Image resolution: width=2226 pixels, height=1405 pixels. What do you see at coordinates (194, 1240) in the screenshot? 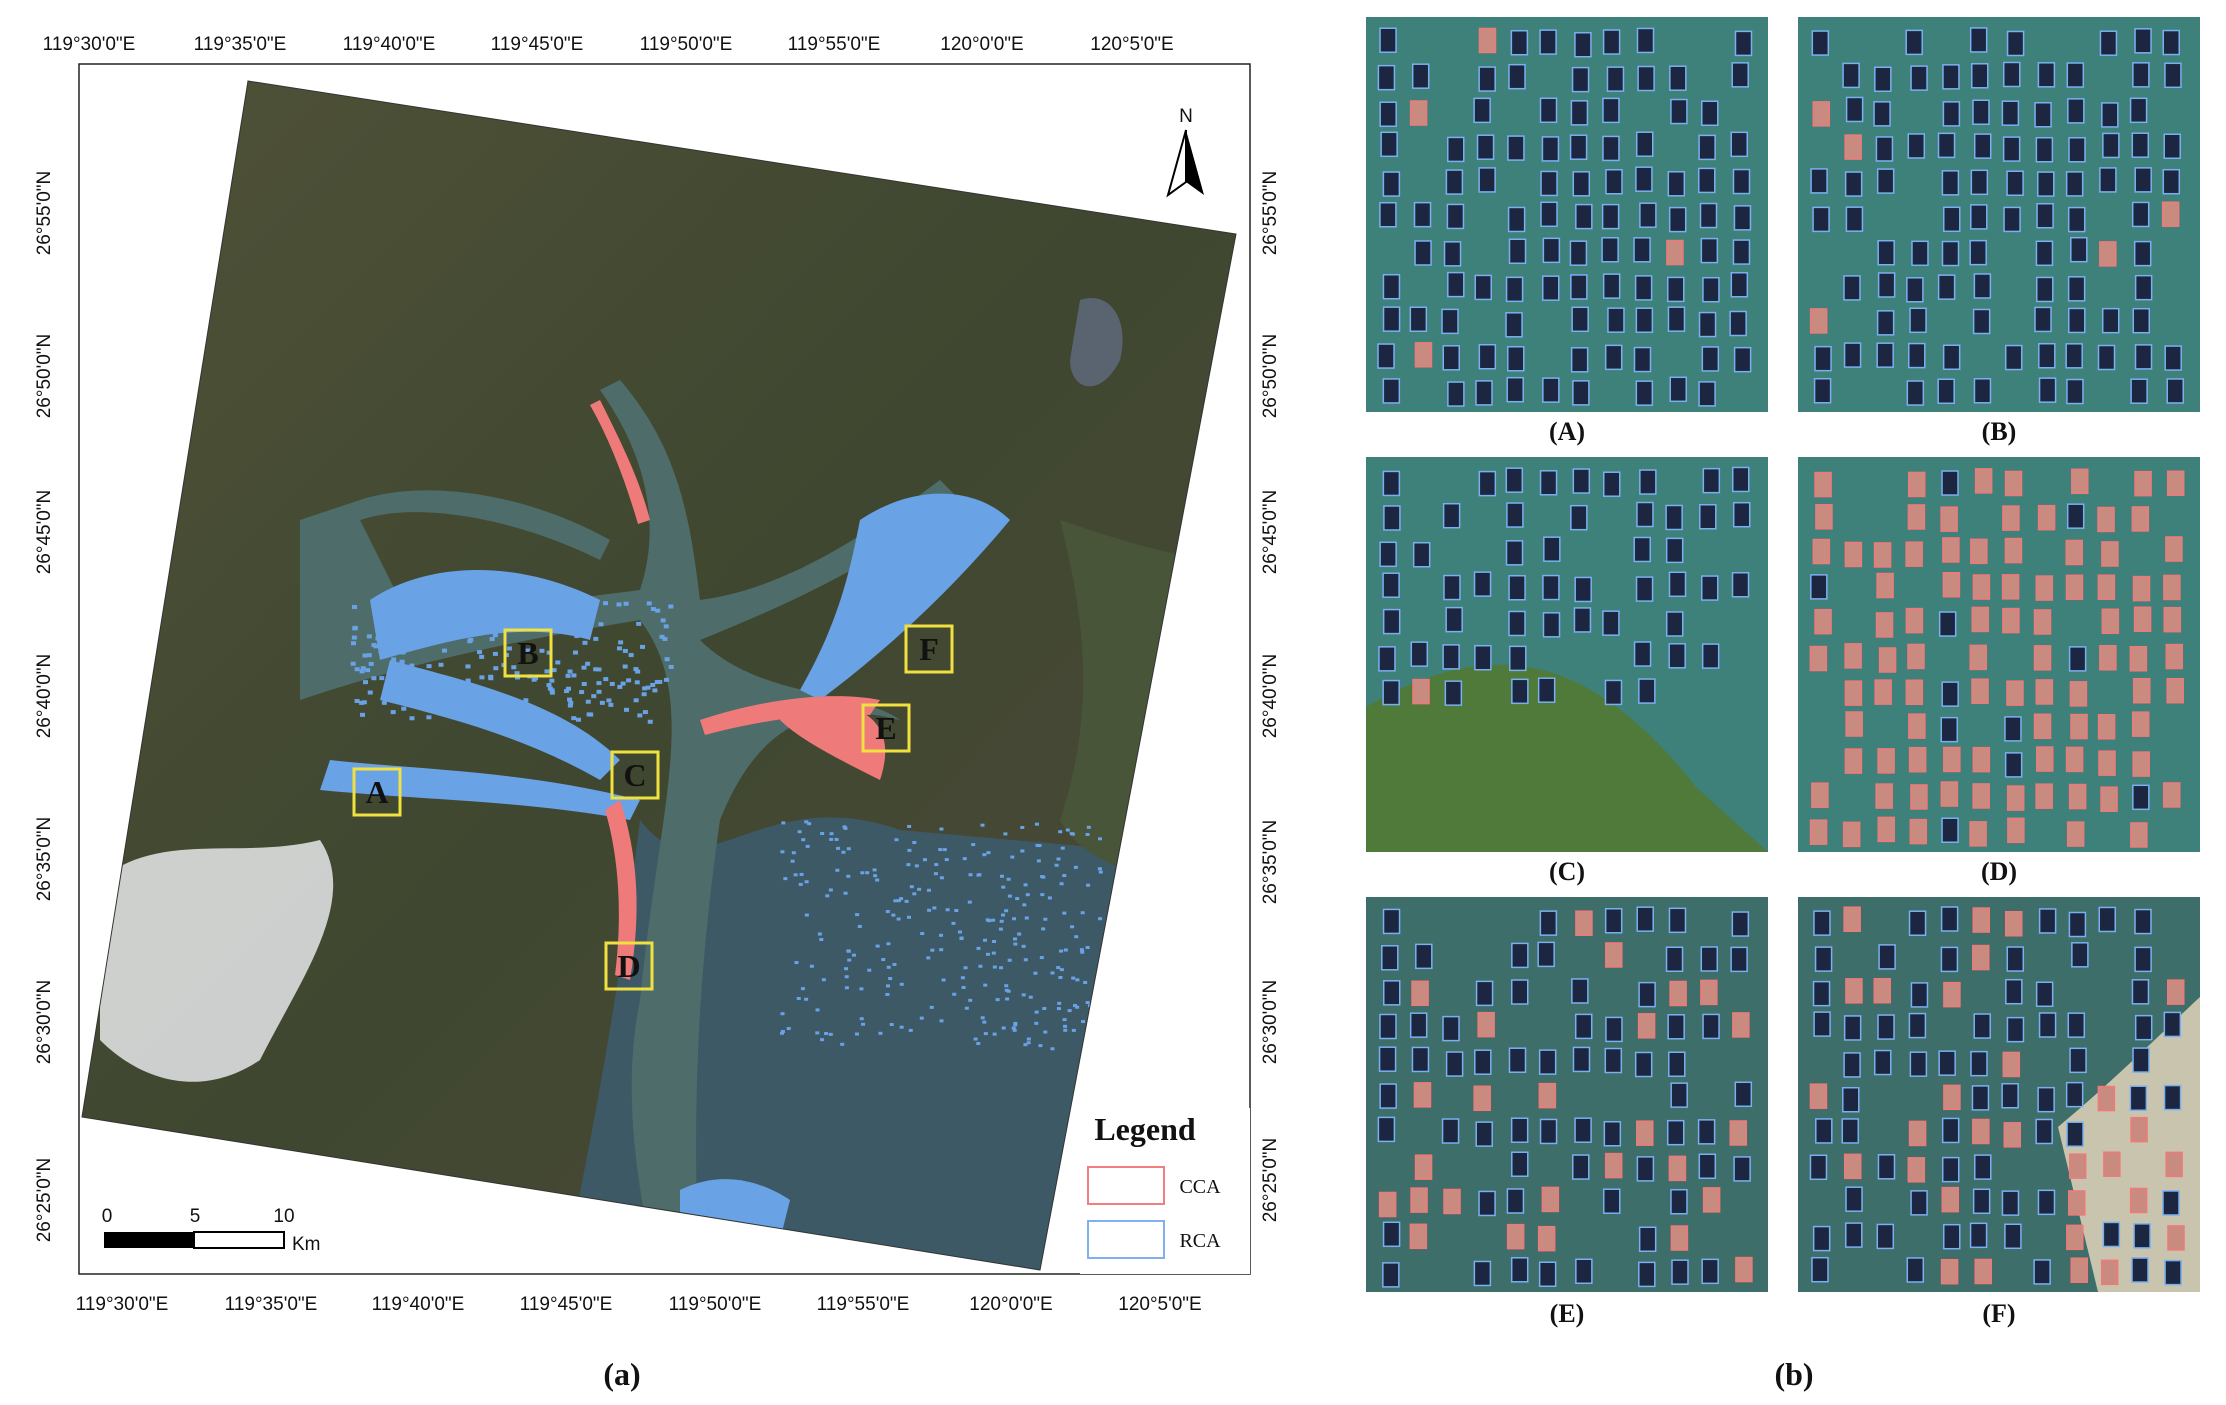
I see `scale-bar` at bounding box center [194, 1240].